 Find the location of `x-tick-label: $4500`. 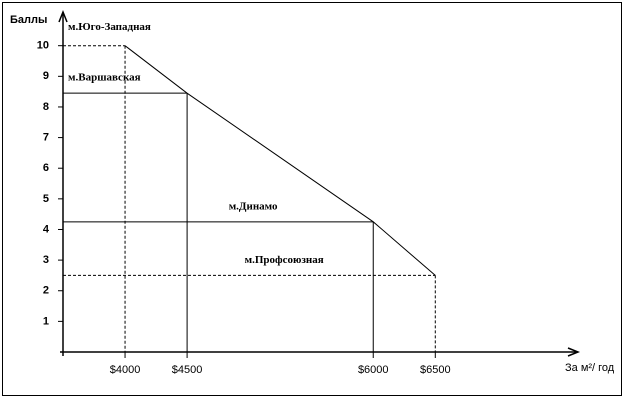

x-tick-label: $4500 is located at coordinates (187, 370).